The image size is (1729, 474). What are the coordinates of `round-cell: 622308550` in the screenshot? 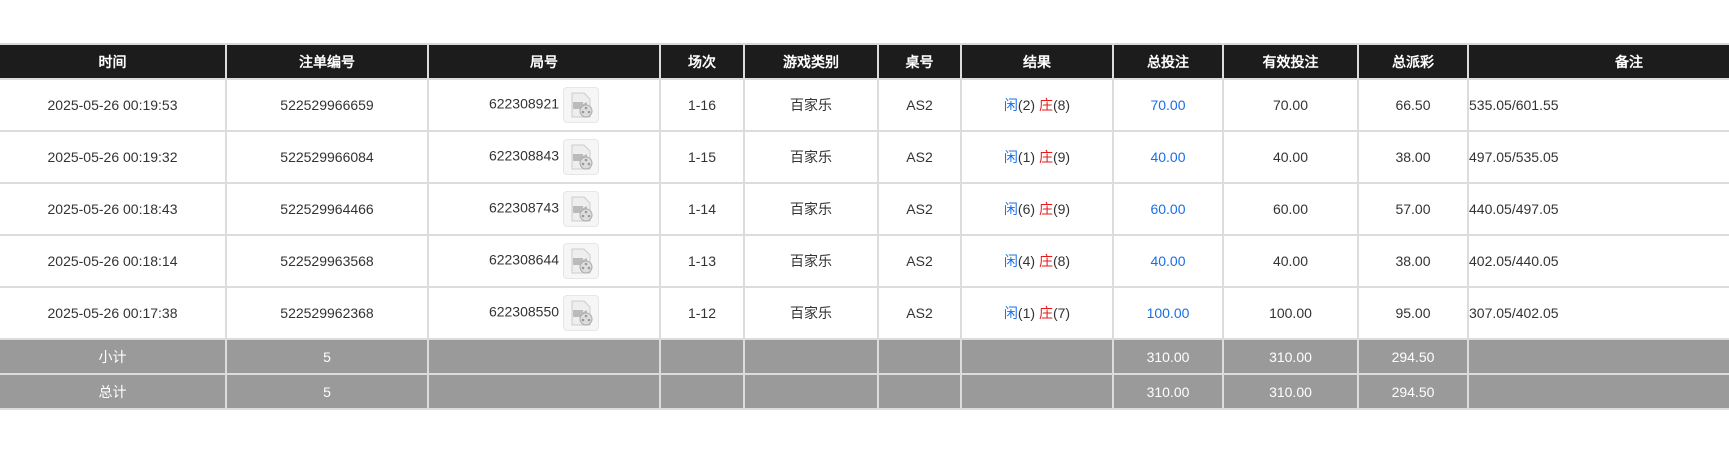 It's located at (544, 313).